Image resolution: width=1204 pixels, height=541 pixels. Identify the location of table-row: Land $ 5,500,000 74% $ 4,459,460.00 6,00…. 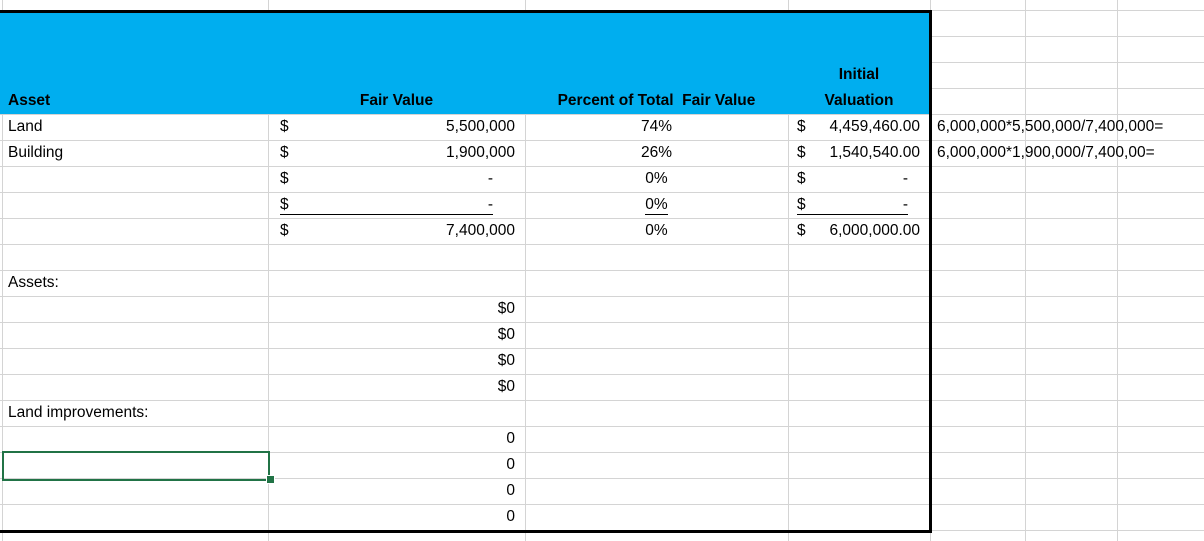
(602, 127).